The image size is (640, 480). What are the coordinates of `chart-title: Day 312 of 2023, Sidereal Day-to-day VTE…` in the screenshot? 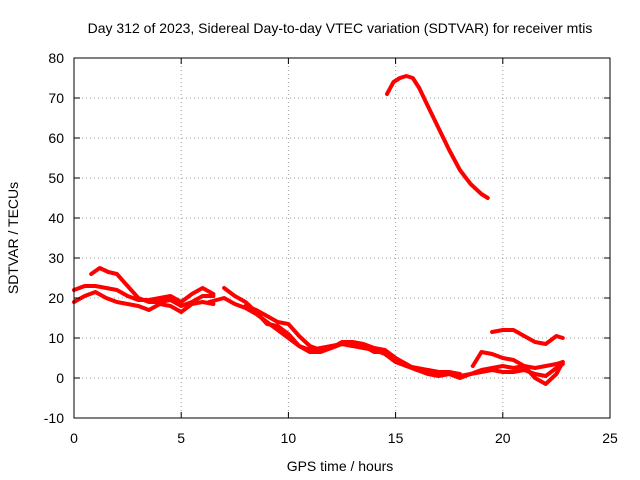 It's located at (340, 28).